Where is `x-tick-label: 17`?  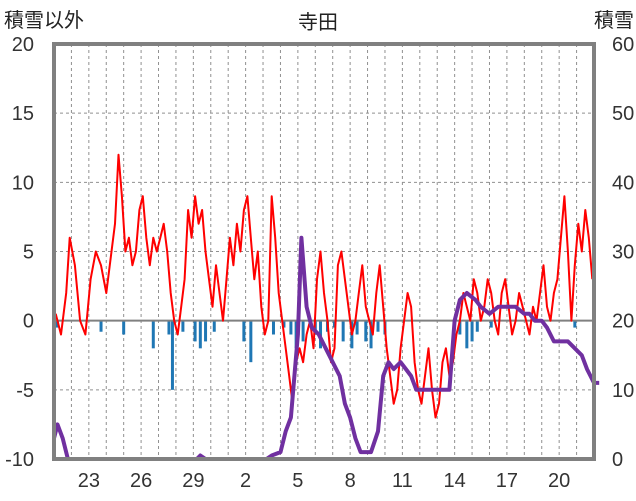
x-tick-label: 17 is located at coordinates (507, 481).